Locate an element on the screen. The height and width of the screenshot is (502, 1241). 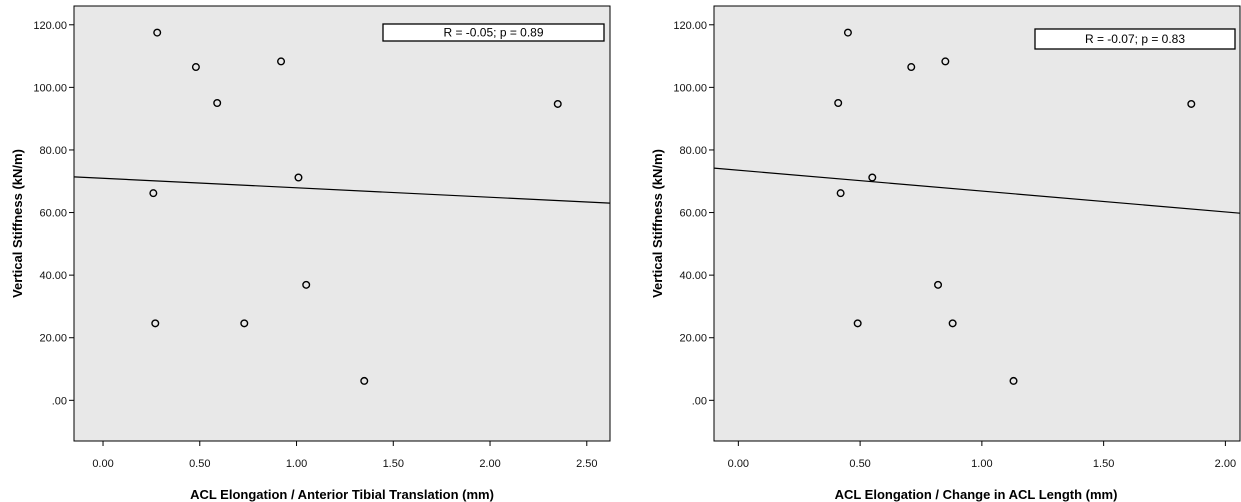
stats-annotation: R = -0.05; p = 0.89 is located at coordinates (493, 33).